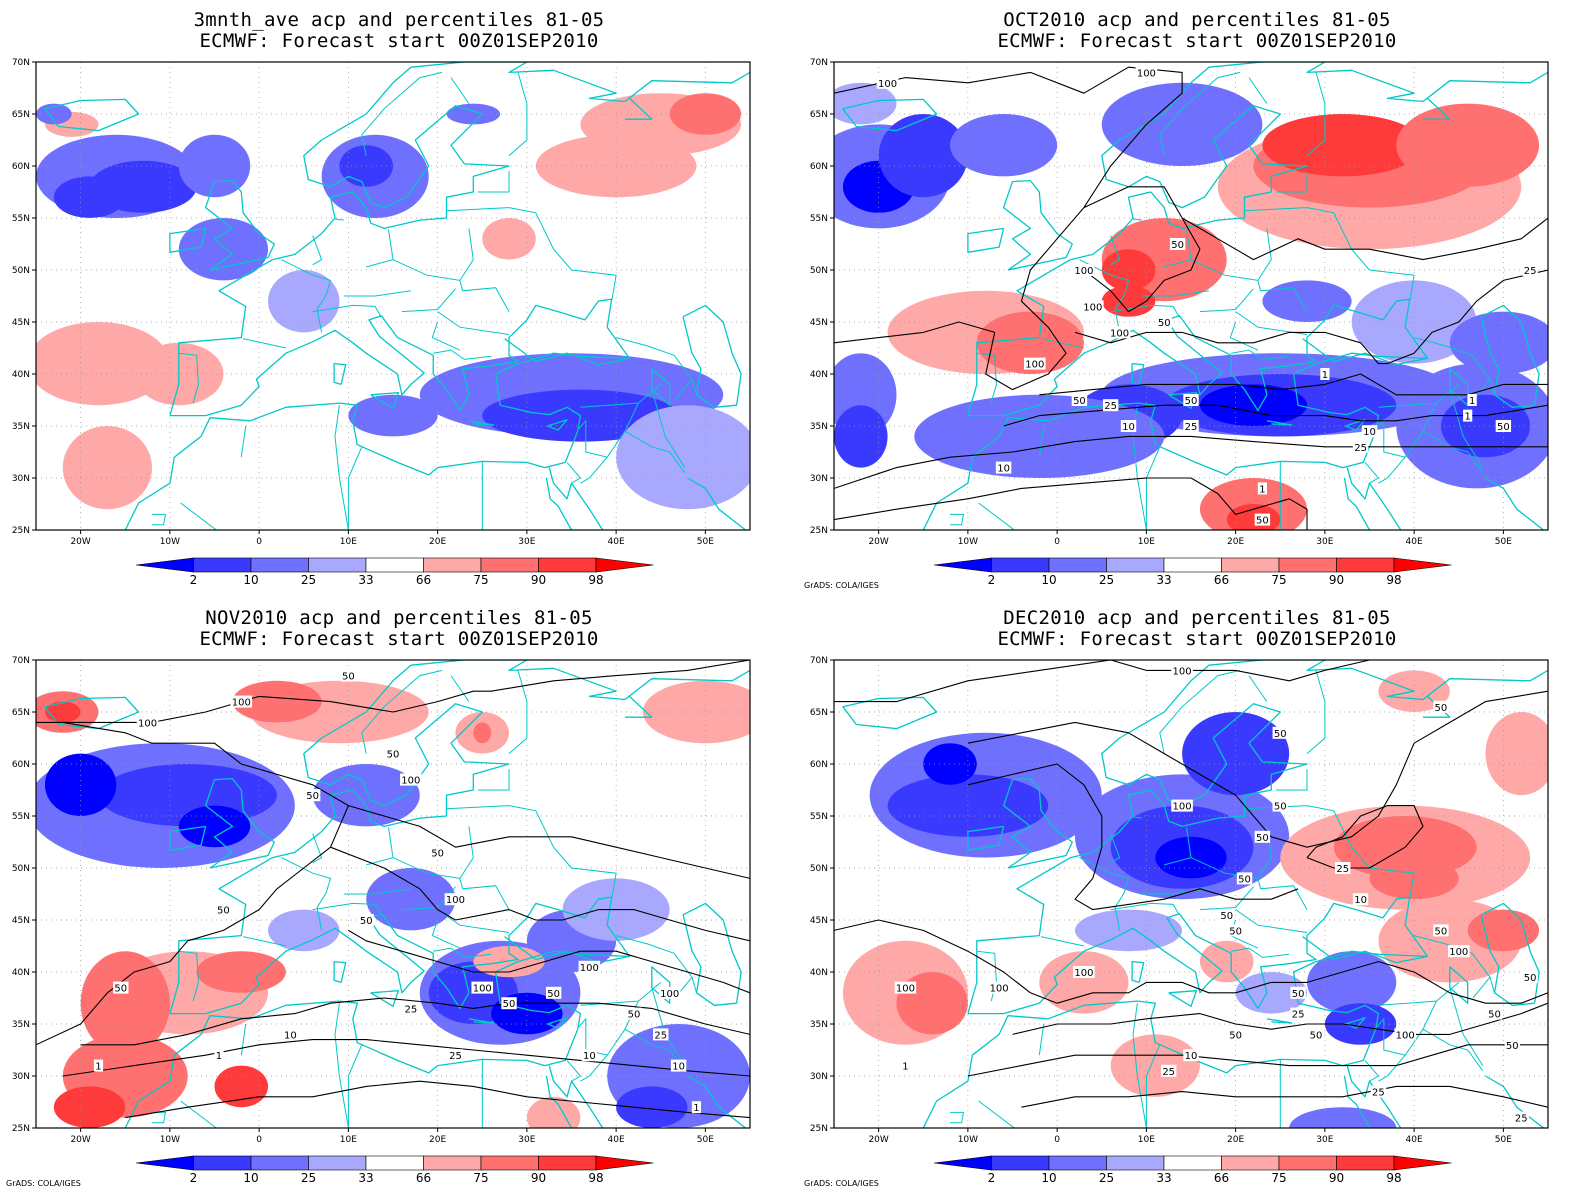 This screenshot has width=1596, height=1196. What do you see at coordinates (538, 580) in the screenshot?
I see `colorbar-label: 90` at bounding box center [538, 580].